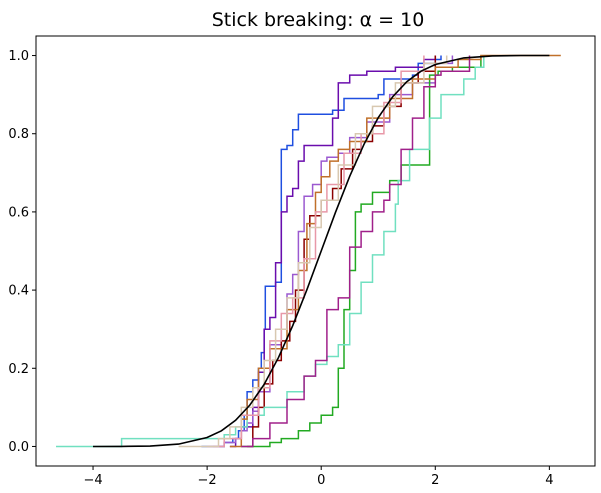 The image size is (601, 493). I want to click on y-tick-label: 0.4, so click(18, 291).